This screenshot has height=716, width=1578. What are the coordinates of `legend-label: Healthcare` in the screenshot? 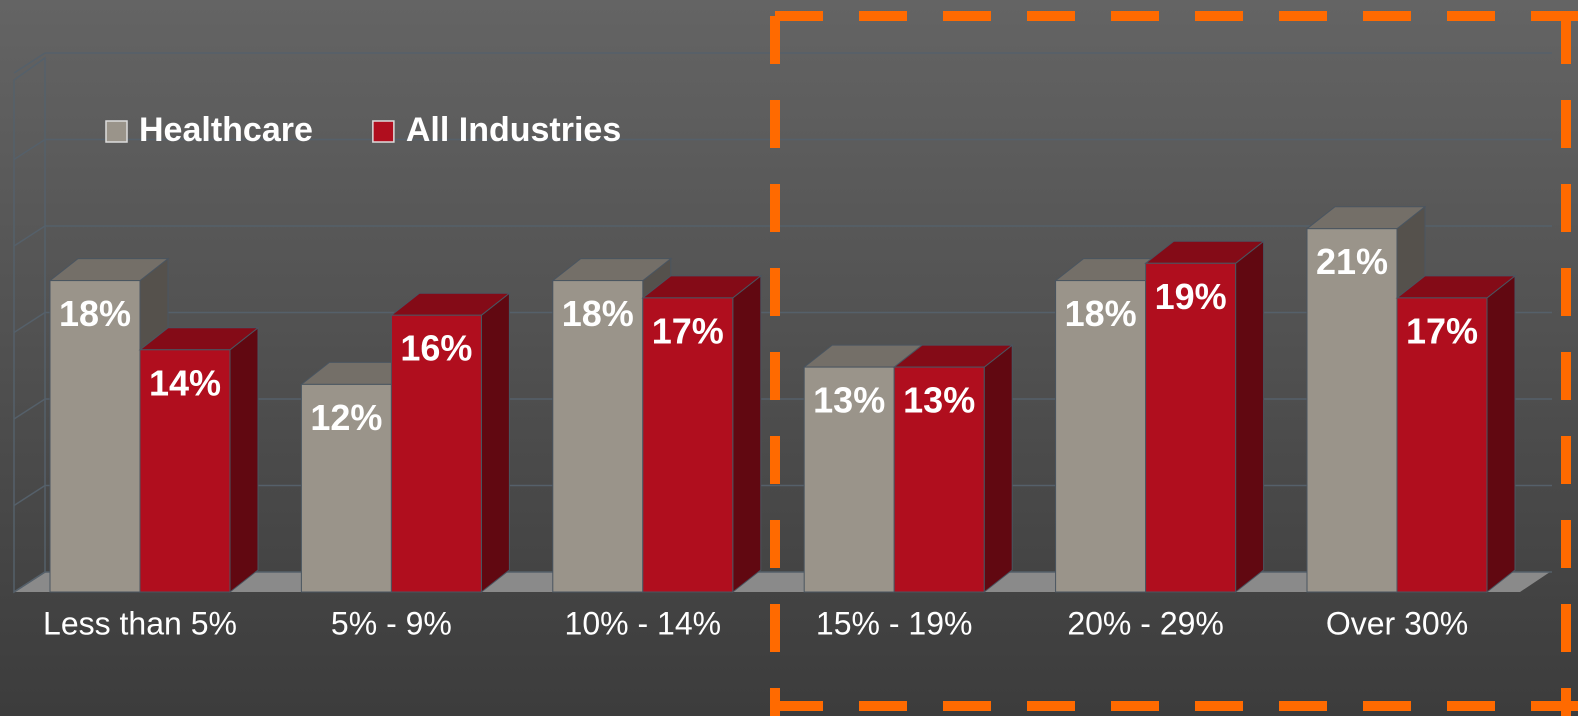 It's located at (226, 130).